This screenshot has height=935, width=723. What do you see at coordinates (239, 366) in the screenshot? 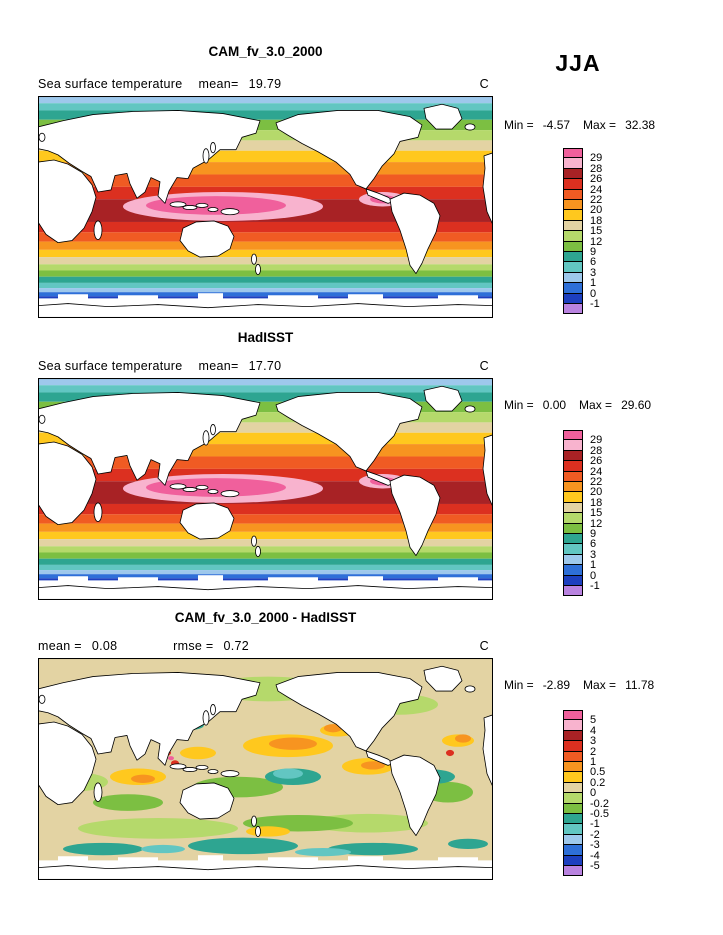
I see `mean-stat: mean= 17.70` at bounding box center [239, 366].